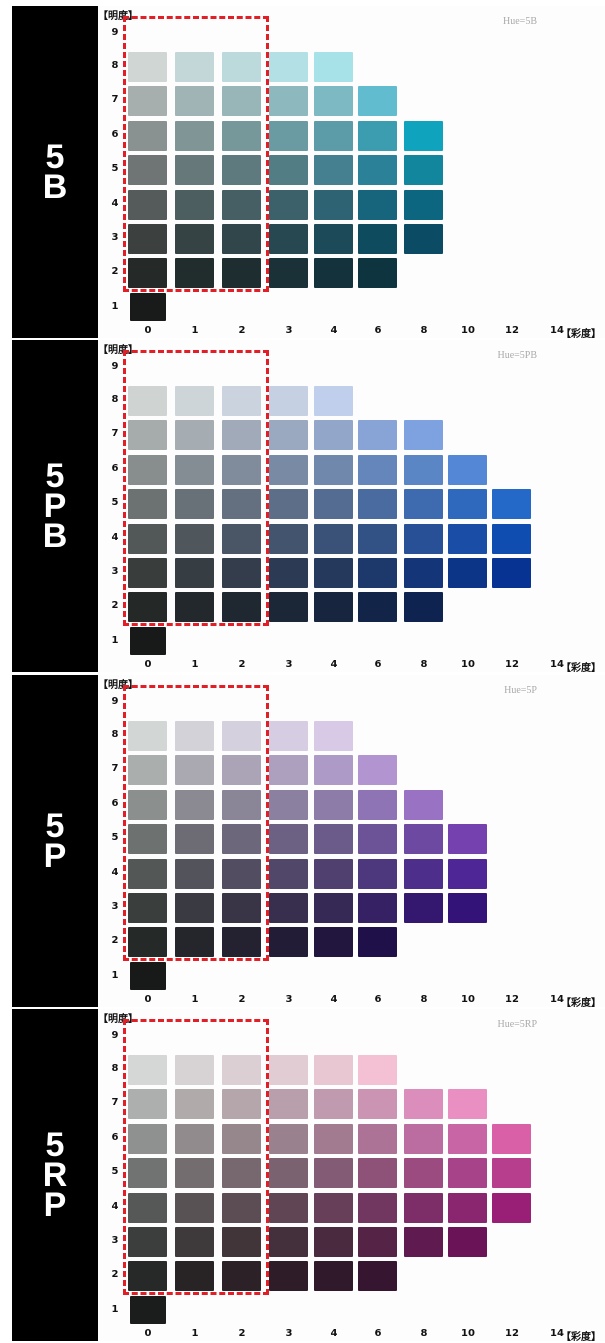 Image resolution: width=605 pixels, height=1343 pixels. Describe the element at coordinates (118, 1019) in the screenshot. I see `value-axis-title: 【明度】` at that location.